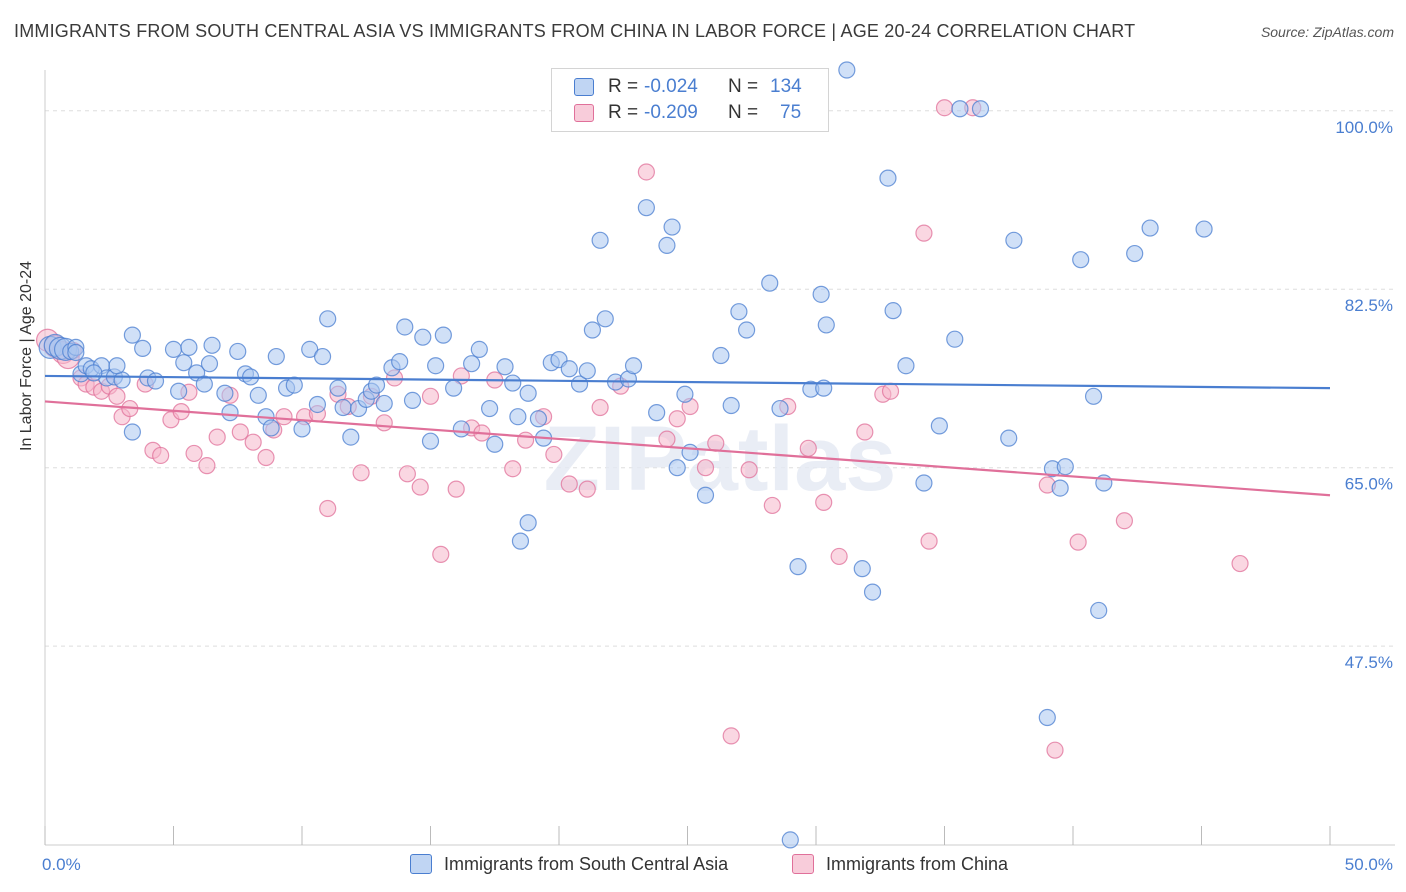  I want to click on y-tick-label: 100.0%, so click(1364, 127).